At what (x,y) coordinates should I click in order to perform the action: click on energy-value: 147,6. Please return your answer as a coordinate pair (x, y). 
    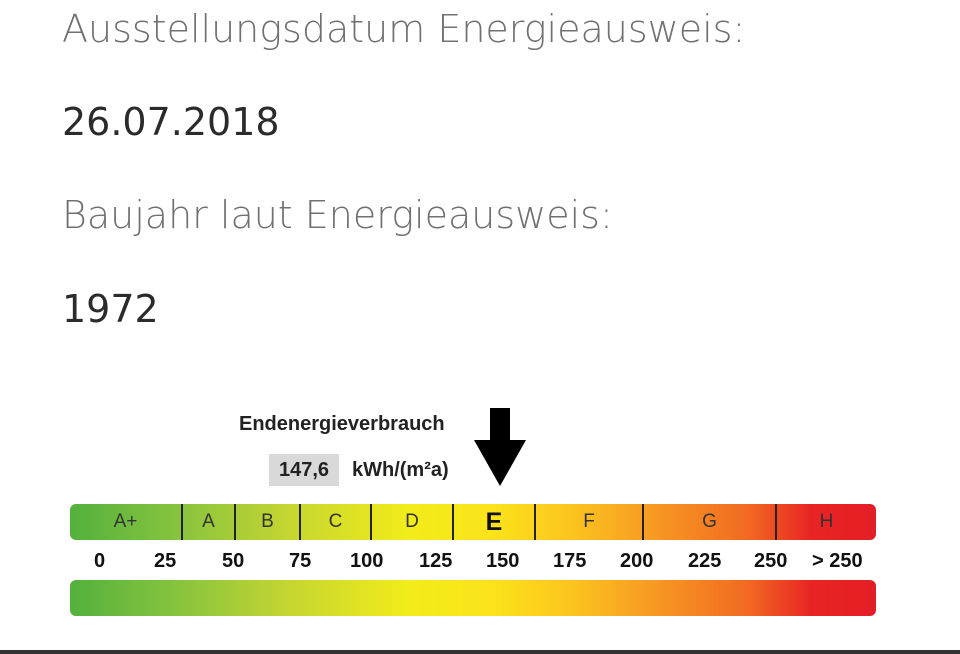
    Looking at the image, I should click on (304, 470).